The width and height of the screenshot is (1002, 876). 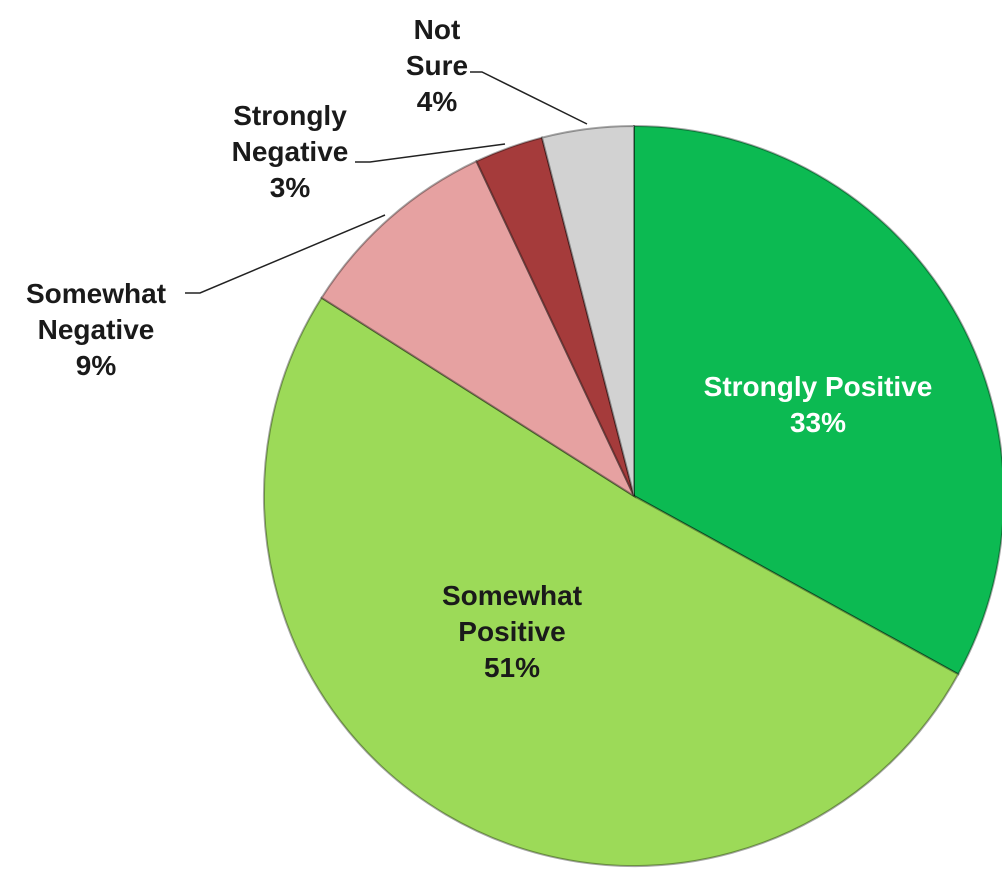 What do you see at coordinates (818, 405) in the screenshot?
I see `slice-label: Strongly Positive 33%` at bounding box center [818, 405].